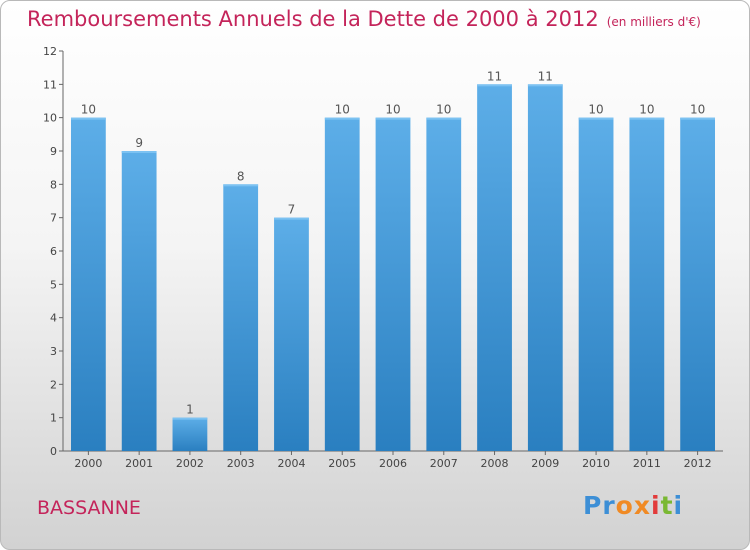 The height and width of the screenshot is (550, 750). I want to click on x-tick-label: 2002, so click(190, 463).